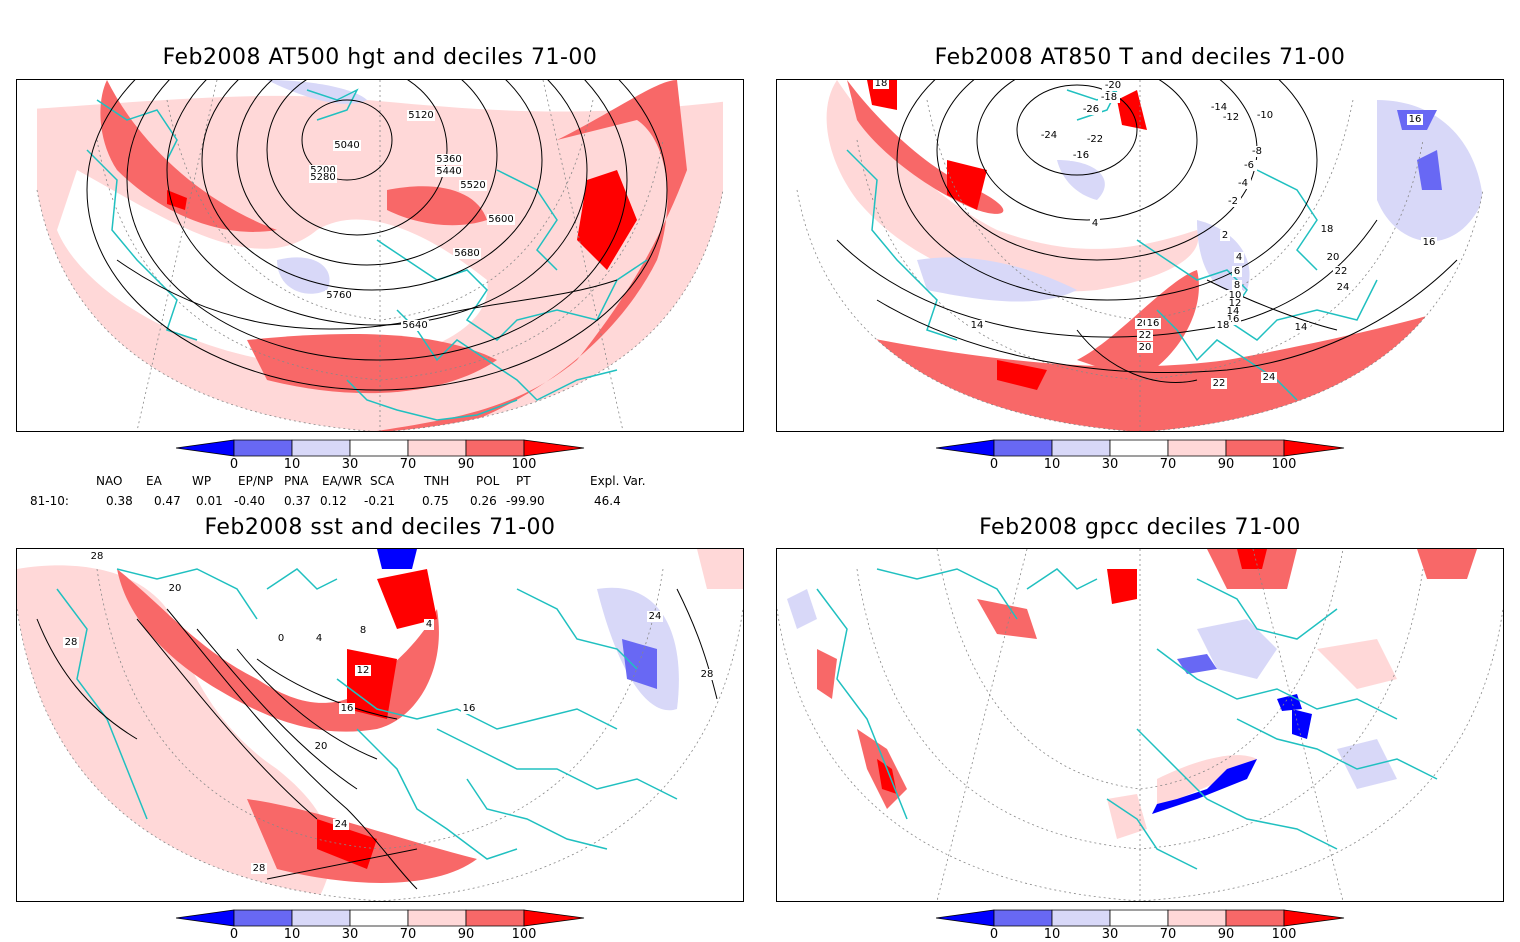 The height and width of the screenshot is (942, 1520). What do you see at coordinates (408, 934) in the screenshot?
I see `colorbar-label: 70` at bounding box center [408, 934].